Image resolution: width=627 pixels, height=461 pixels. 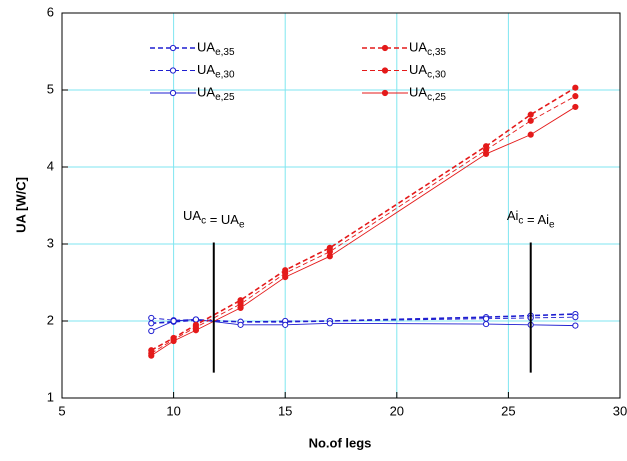 What do you see at coordinates (50, 165) in the screenshot?
I see `y-tick-label: 4` at bounding box center [50, 165].